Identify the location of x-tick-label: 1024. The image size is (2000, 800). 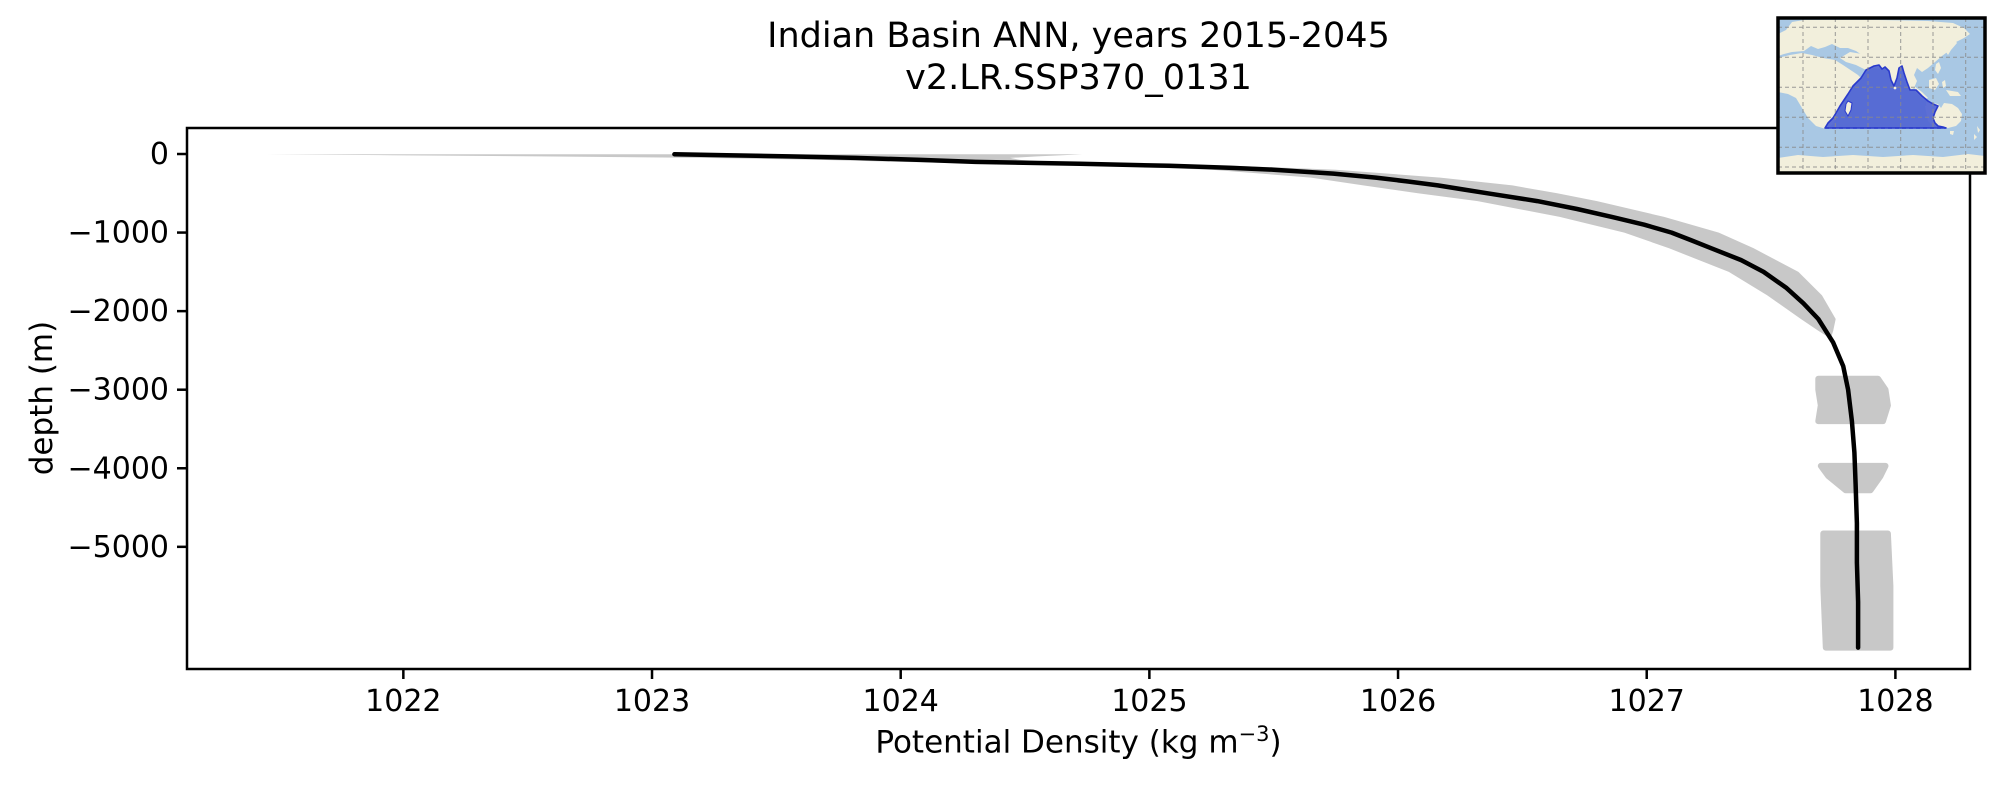
(901, 701).